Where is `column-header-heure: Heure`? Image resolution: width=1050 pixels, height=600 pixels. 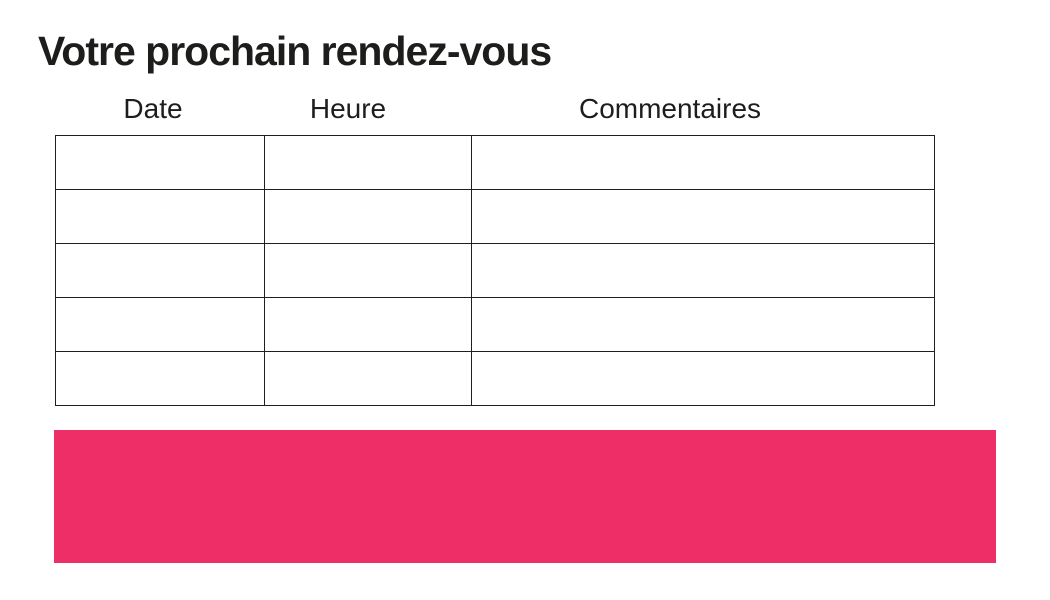
column-header-heure: Heure is located at coordinates (348, 108).